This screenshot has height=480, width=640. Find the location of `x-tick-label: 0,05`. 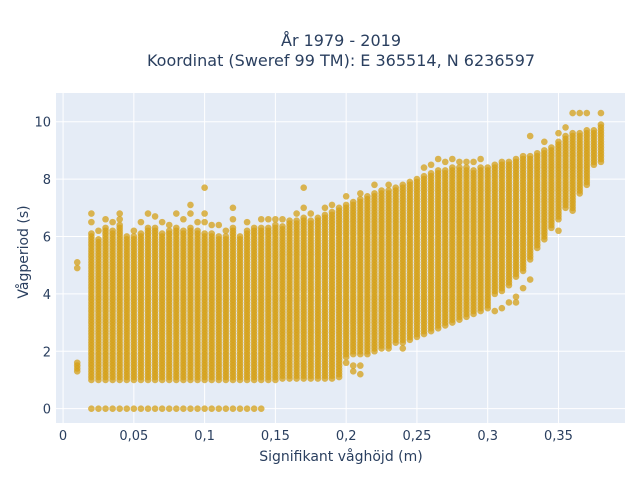

x-tick-label: 0,05 is located at coordinates (133, 436).